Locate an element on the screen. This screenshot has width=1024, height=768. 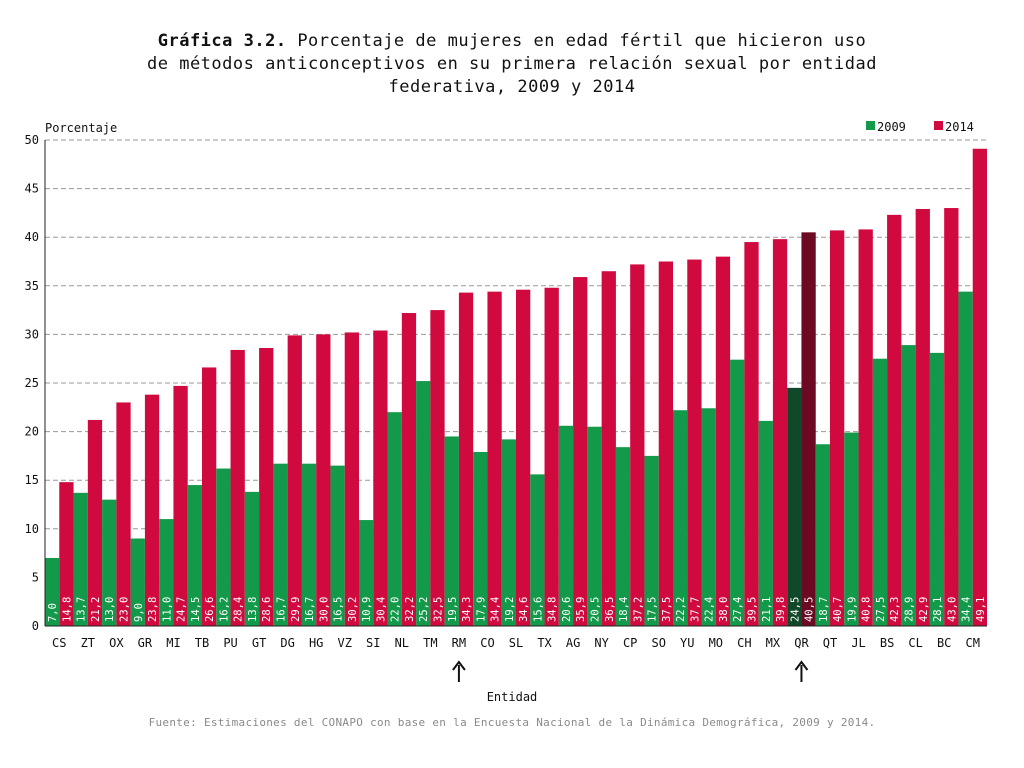
bar-2009-vz is located at coordinates (337, 545).